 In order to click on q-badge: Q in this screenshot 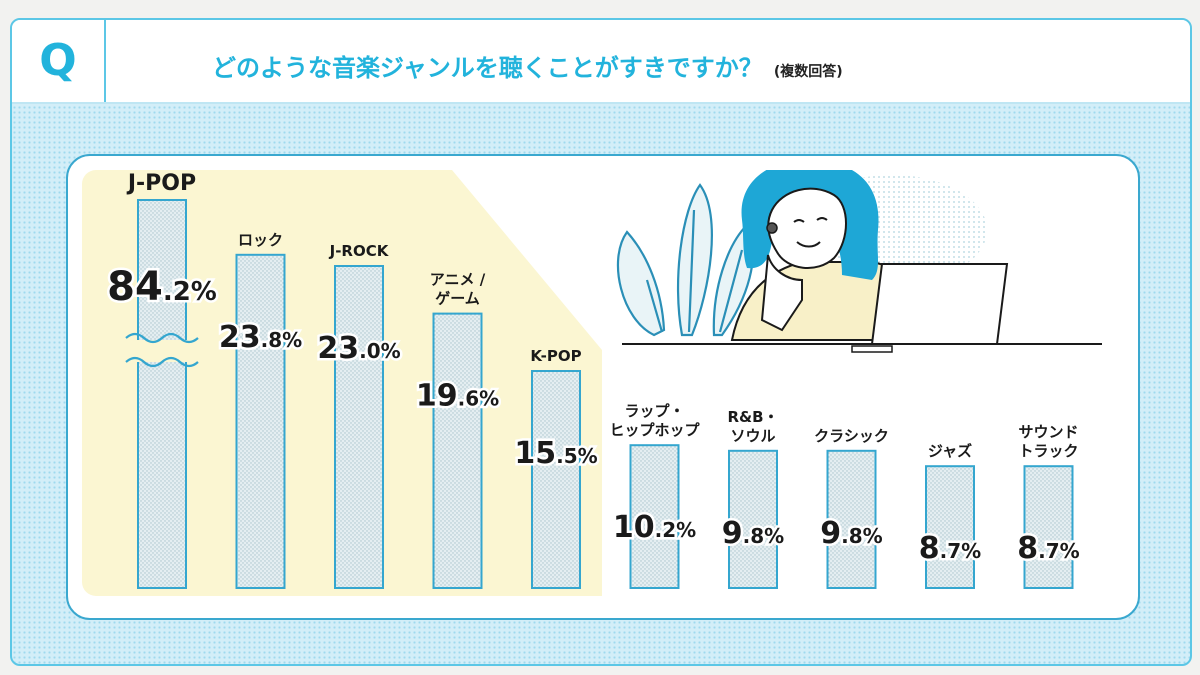, I will do `click(59, 61)`.